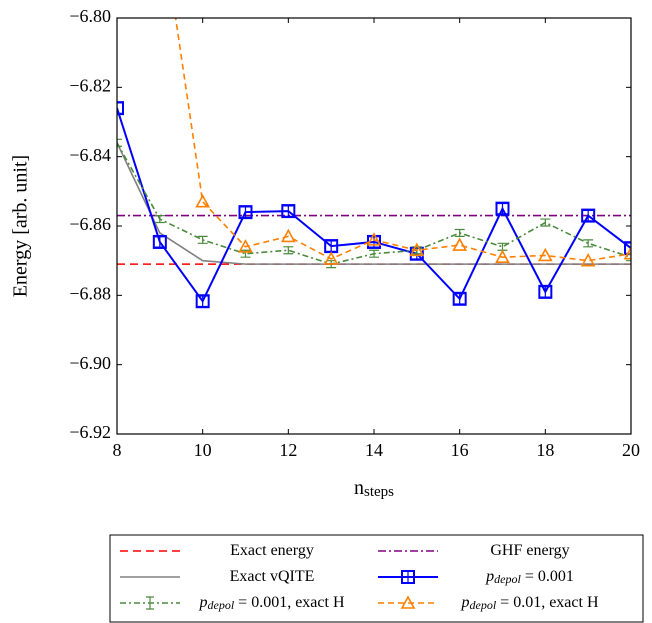 The width and height of the screenshot is (652, 623). I want to click on legend-label-part: Exact energy, so click(272, 550).